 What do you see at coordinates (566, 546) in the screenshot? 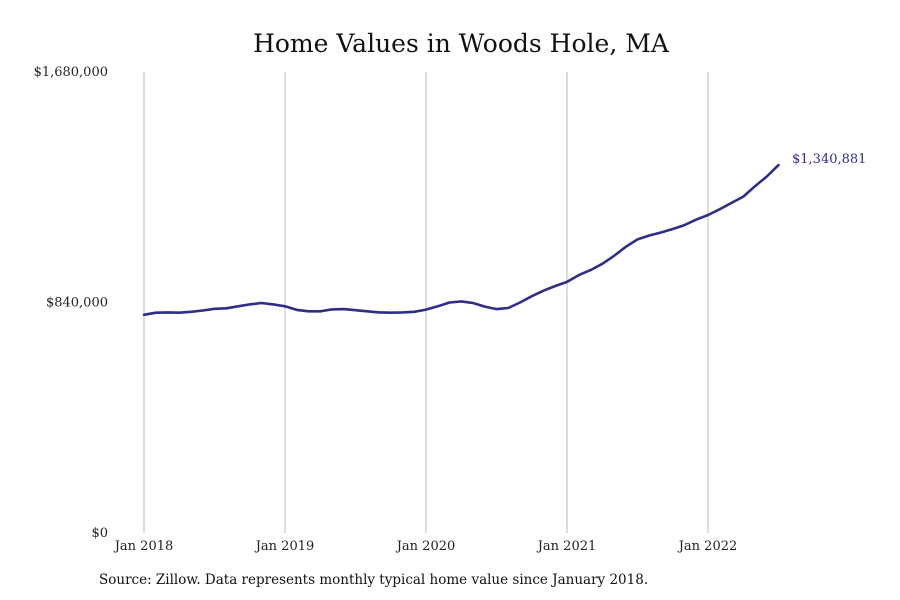
I see `x-tick-label: Jan 2021` at bounding box center [566, 546].